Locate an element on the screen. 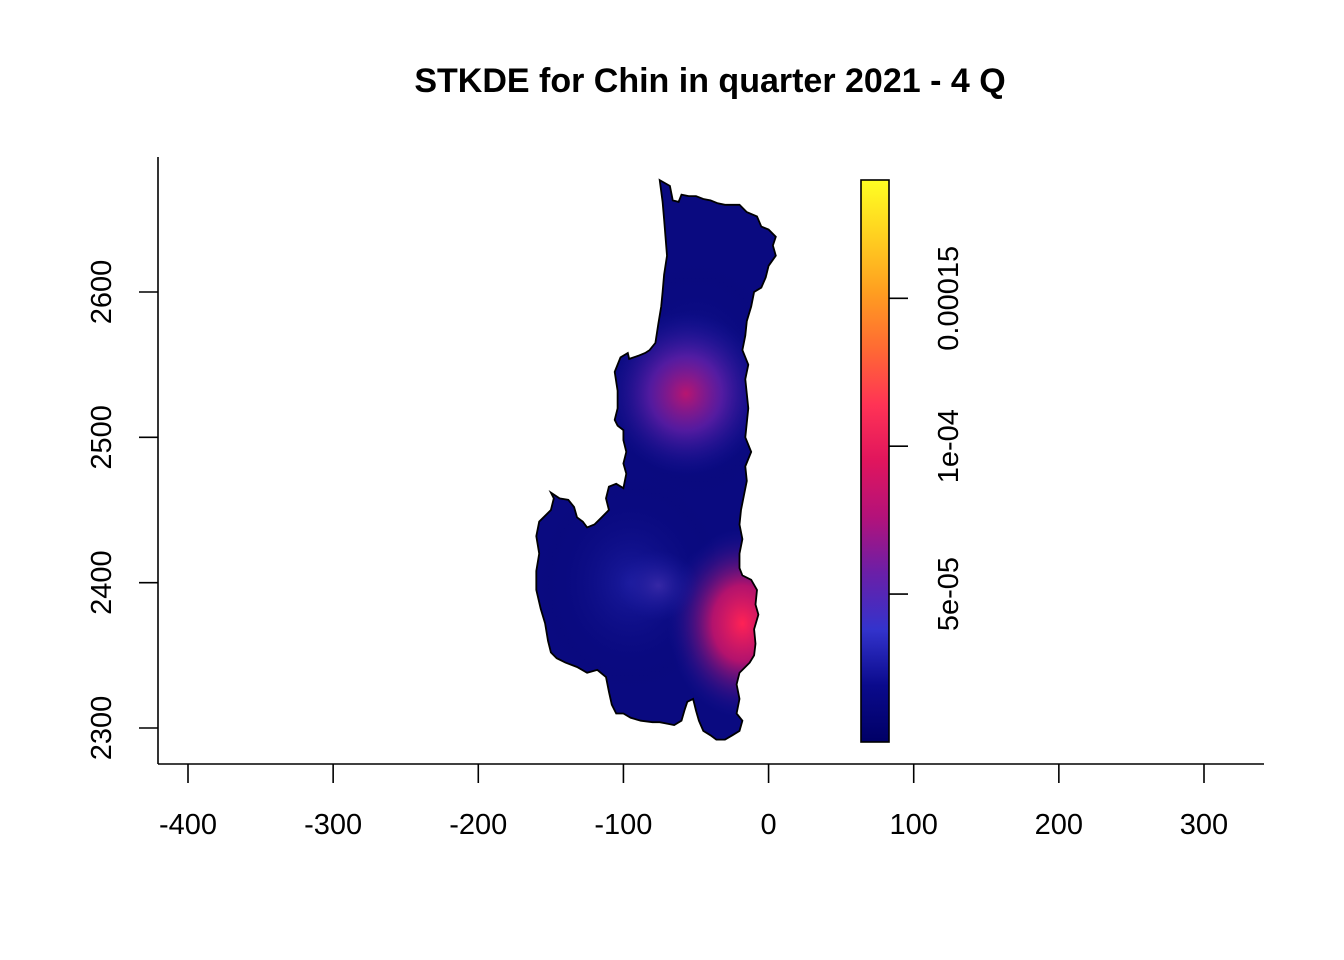 The height and width of the screenshot is (960, 1344). x-tick-label: 100 is located at coordinates (914, 825).